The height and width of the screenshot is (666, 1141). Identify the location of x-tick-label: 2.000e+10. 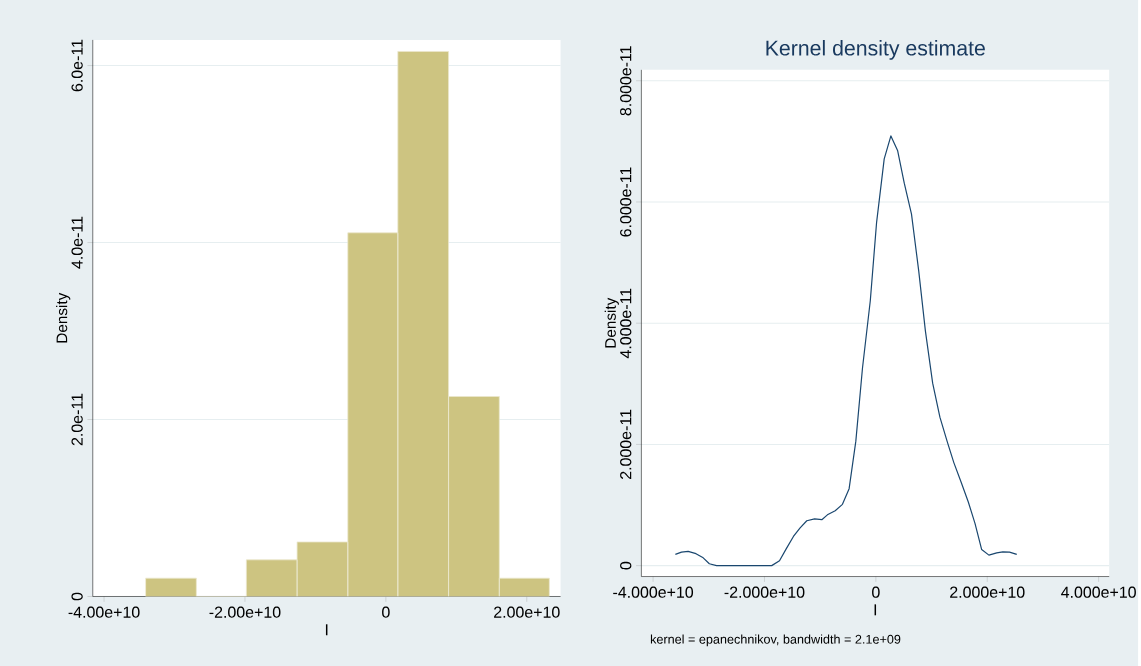
(987, 592).